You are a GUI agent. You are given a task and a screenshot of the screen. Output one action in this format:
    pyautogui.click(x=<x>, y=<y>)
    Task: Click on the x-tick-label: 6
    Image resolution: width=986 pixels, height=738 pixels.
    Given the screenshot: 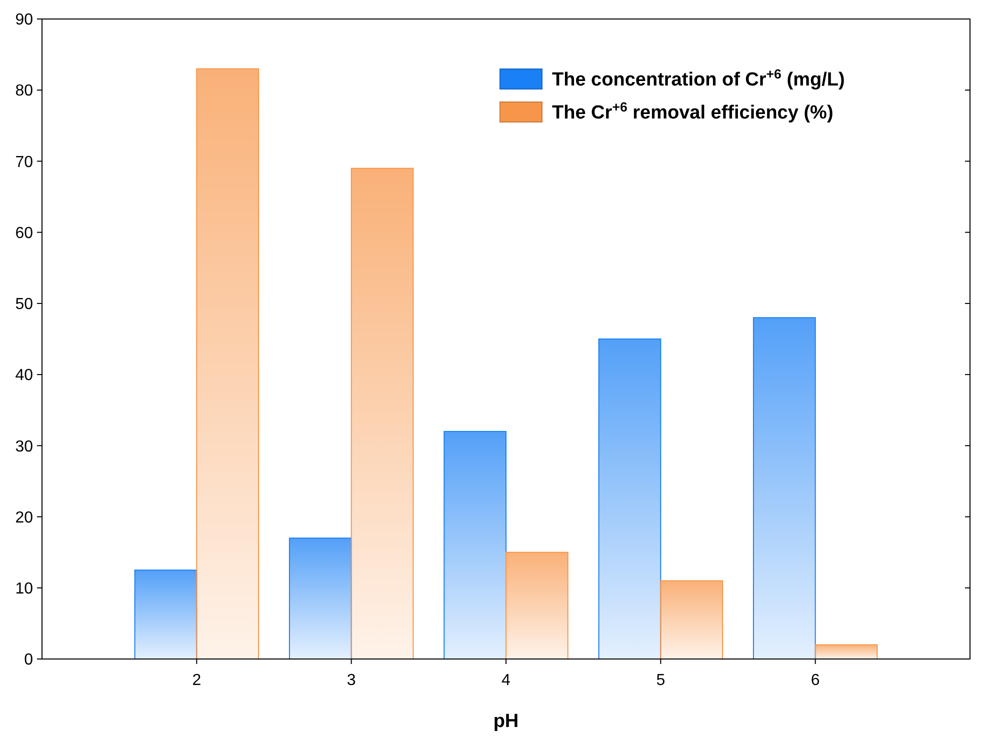 What is the action you would take?
    pyautogui.click(x=815, y=680)
    